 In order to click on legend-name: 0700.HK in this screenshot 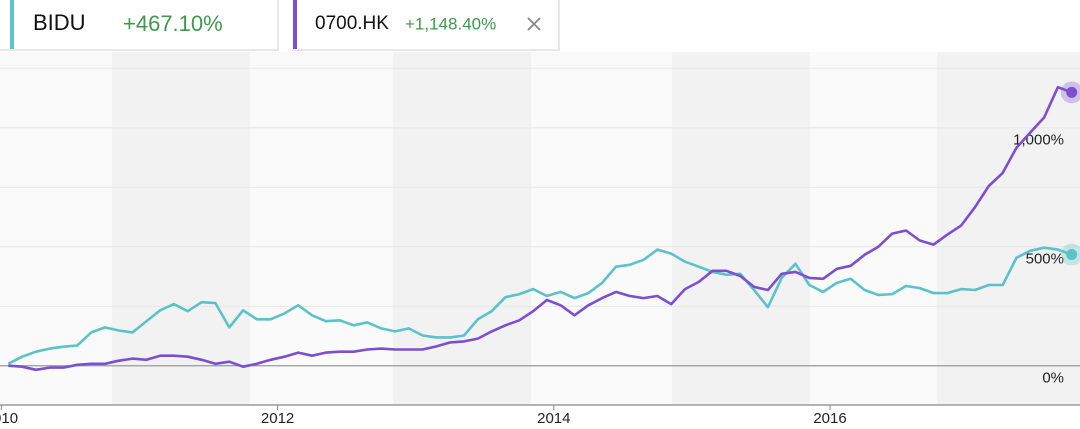, I will do `click(352, 23)`.